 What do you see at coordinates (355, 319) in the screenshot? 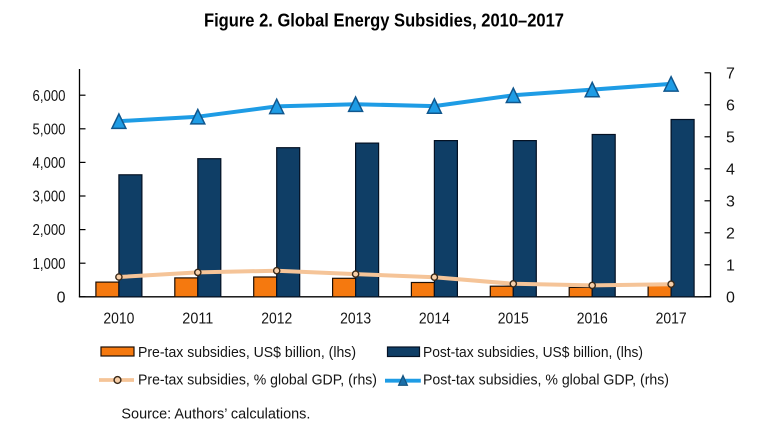
I see `svg-text: 2013` at bounding box center [355, 319].